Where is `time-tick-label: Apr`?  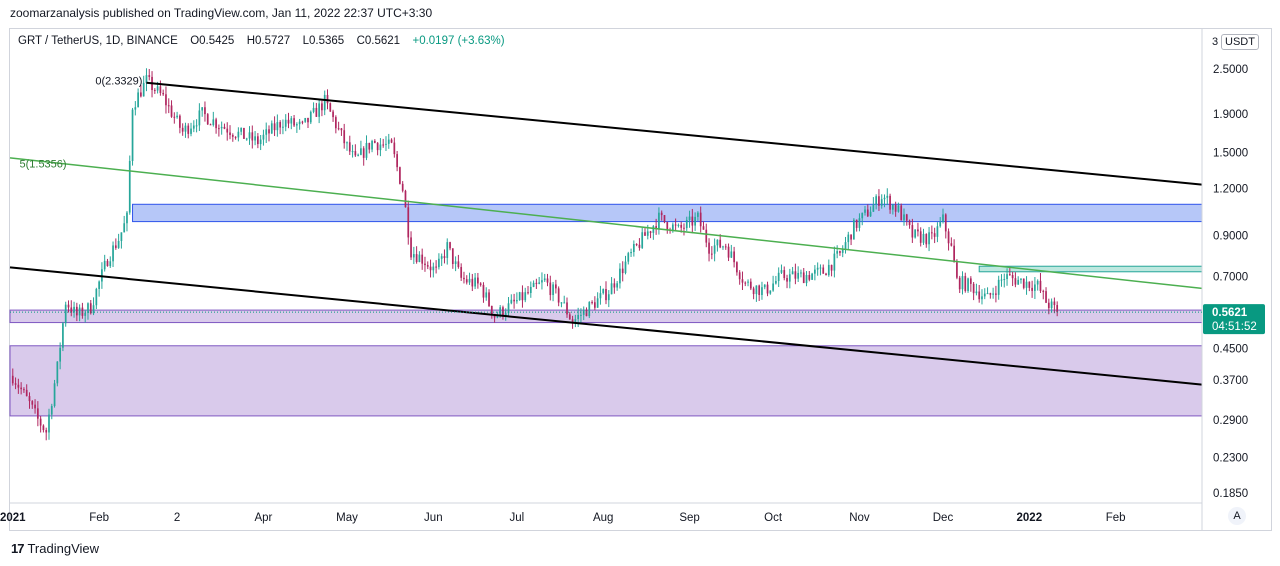
time-tick-label: Apr is located at coordinates (263, 518).